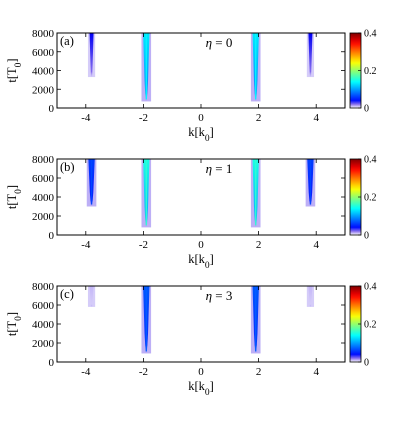 This screenshot has height=426, width=415. What do you see at coordinates (67, 41) in the screenshot?
I see `panel-tag: (a)` at bounding box center [67, 41].